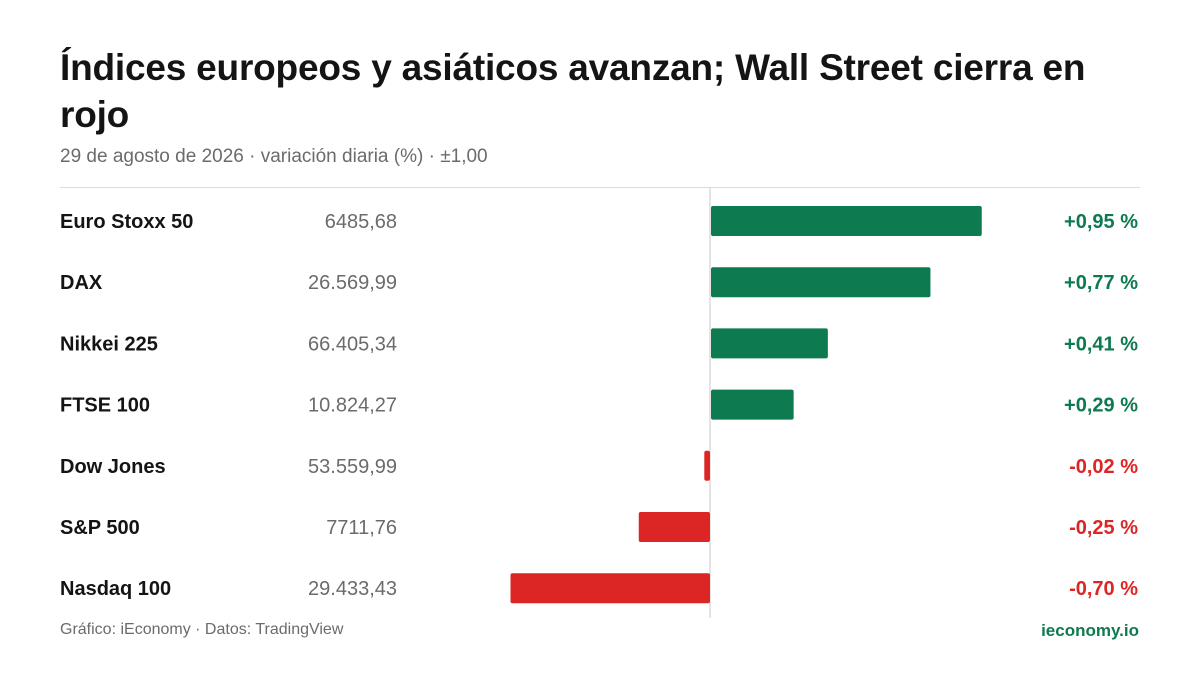 The height and width of the screenshot is (675, 1200). What do you see at coordinates (352, 589) in the screenshot?
I see `index-level-label: 29.433,43` at bounding box center [352, 589].